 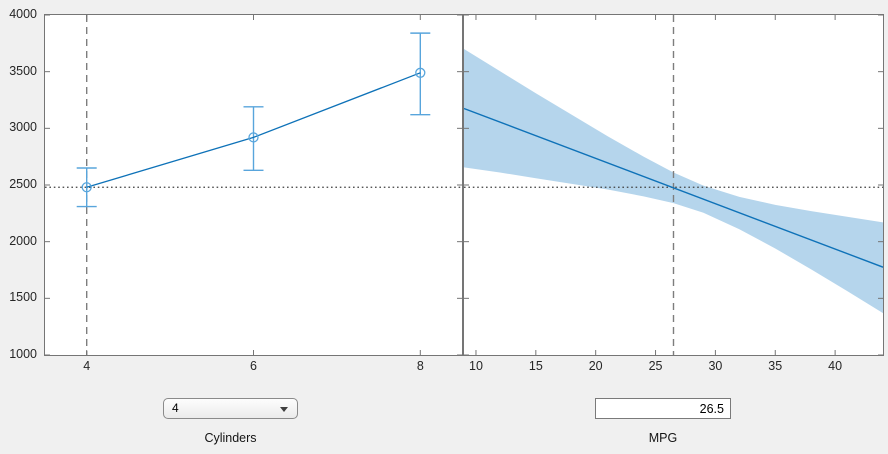 I want to click on cylinders-dropdown-value: 4, so click(x=175, y=408).